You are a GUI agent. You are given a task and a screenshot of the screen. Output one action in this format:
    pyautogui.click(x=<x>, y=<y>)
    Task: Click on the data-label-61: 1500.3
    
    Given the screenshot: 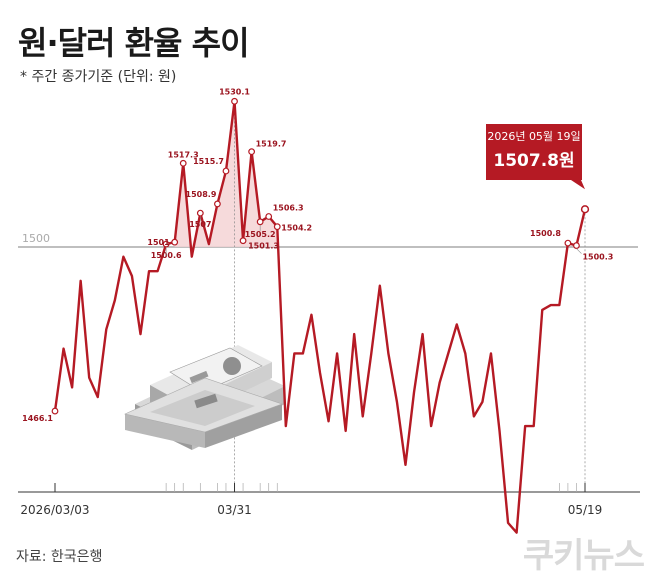 What is the action you would take?
    pyautogui.click(x=597, y=257)
    